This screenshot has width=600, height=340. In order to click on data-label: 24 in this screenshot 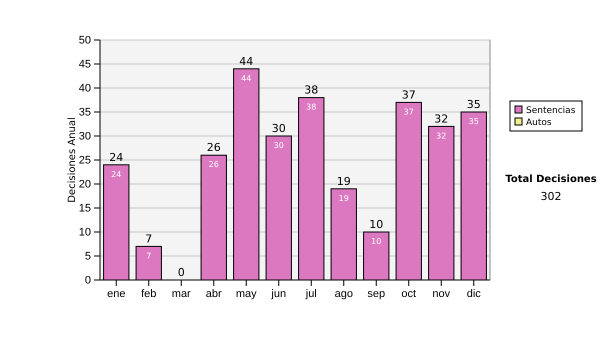, I will do `click(116, 174)`.